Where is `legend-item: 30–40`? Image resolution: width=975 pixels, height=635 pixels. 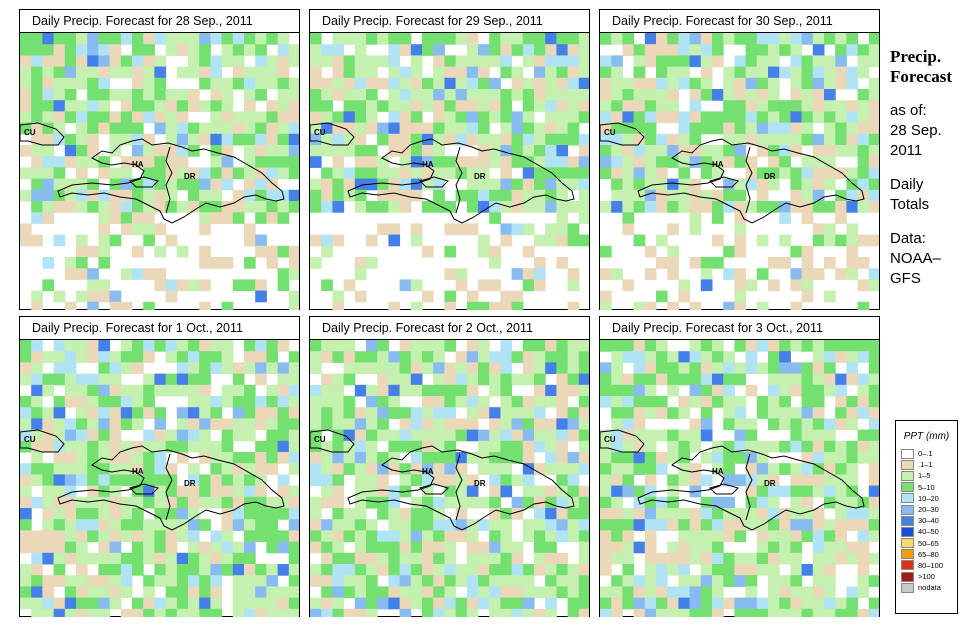
legend-item: 30–40 is located at coordinates (929, 520).